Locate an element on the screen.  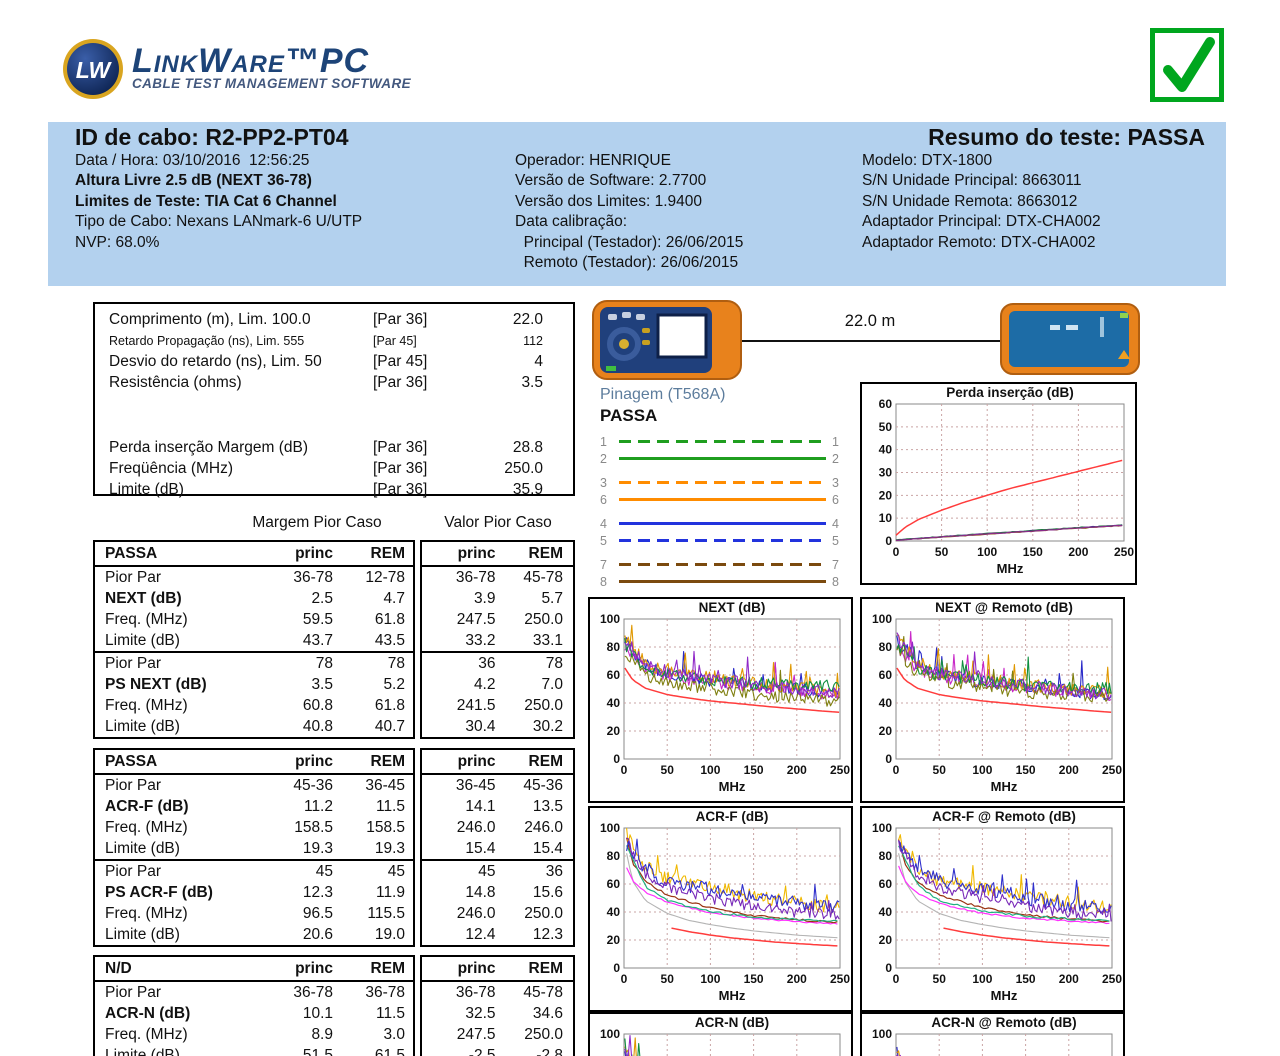
row-value: 250.0 is located at coordinates (523, 468).